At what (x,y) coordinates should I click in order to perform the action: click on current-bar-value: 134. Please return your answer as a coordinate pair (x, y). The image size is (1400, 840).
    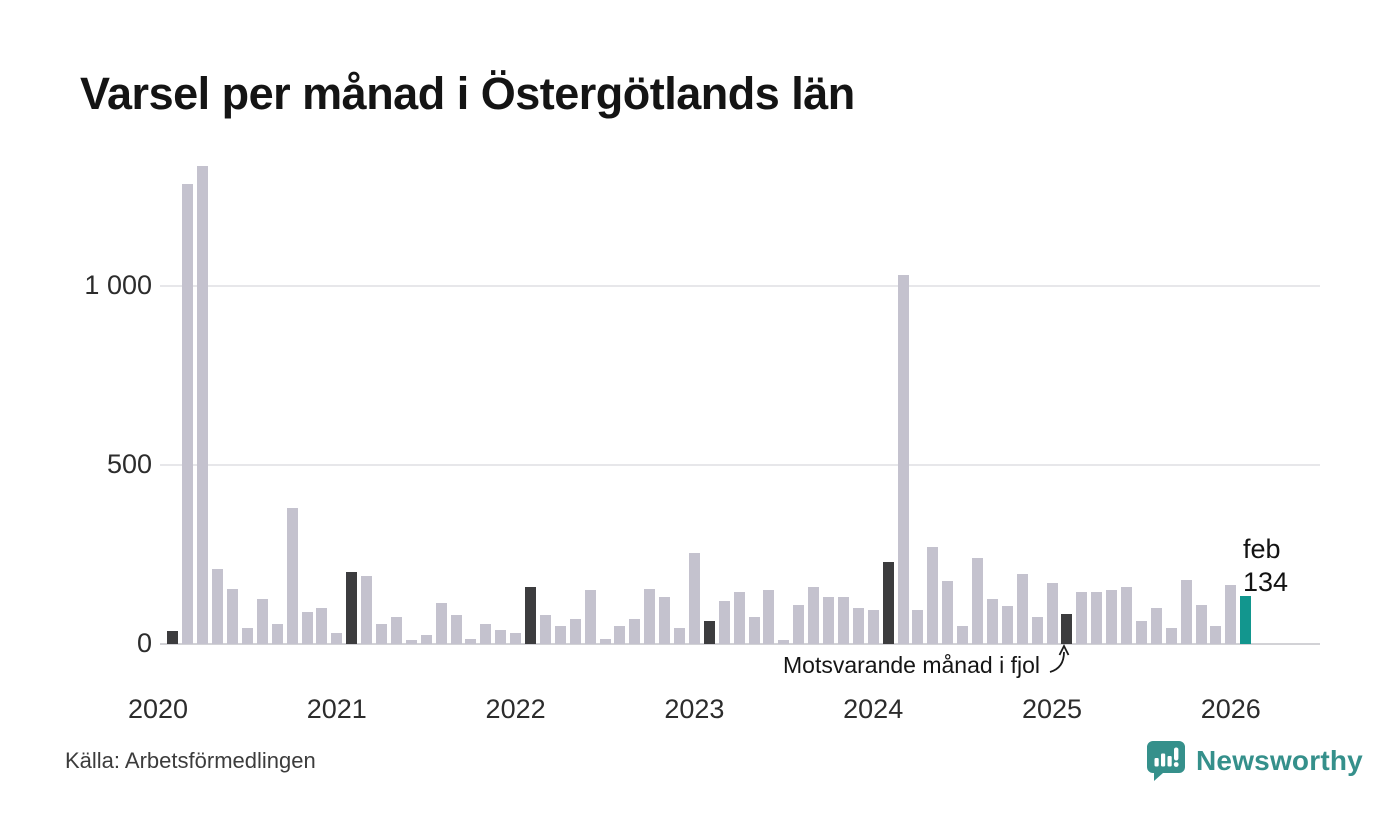
    Looking at the image, I should click on (1266, 582).